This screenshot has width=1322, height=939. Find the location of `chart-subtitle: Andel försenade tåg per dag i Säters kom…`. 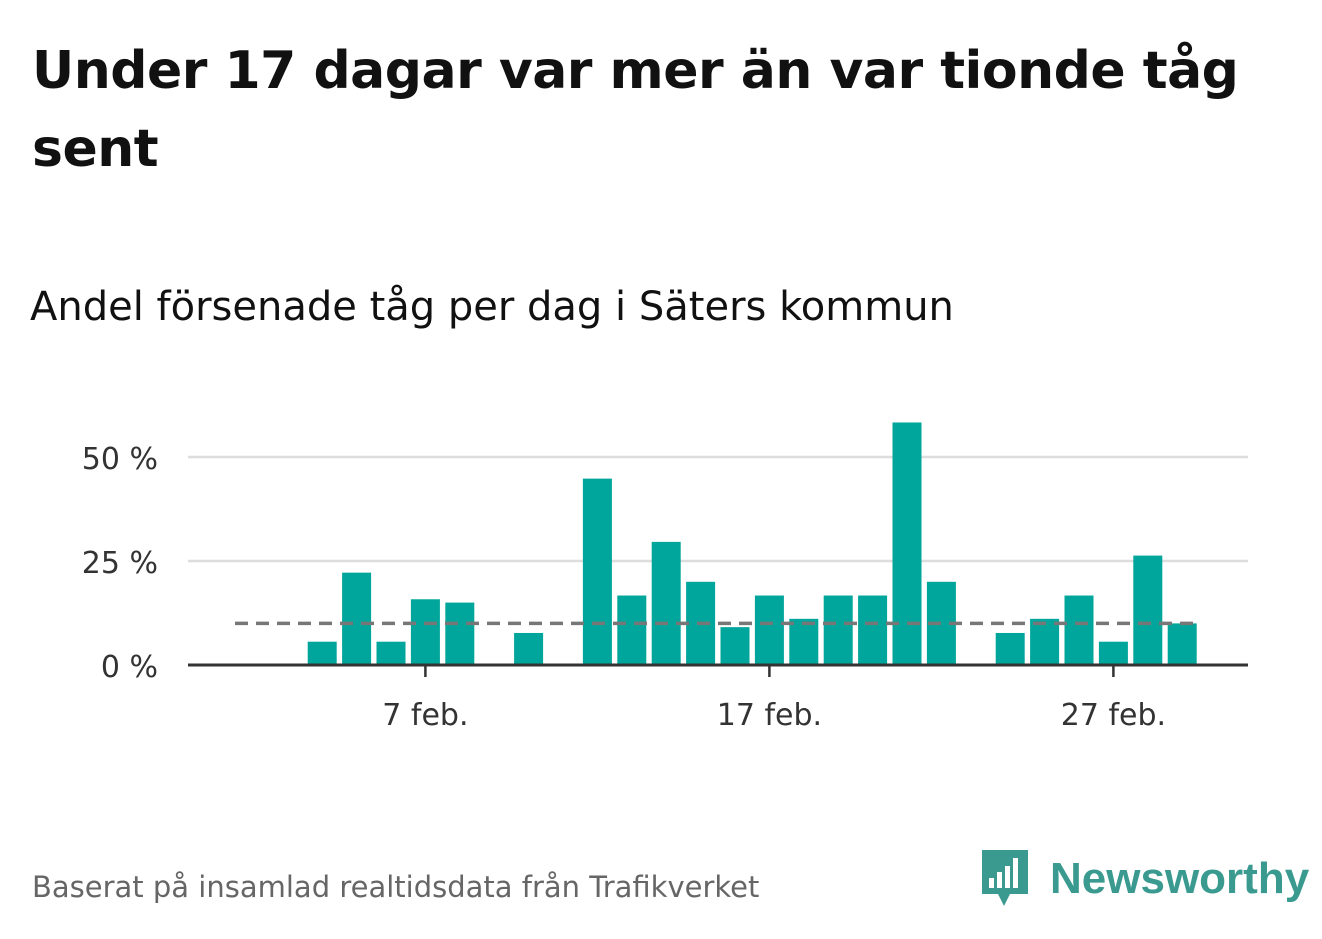

chart-subtitle: Andel försenade tåg per dag i Säters kom… is located at coordinates (492, 307).